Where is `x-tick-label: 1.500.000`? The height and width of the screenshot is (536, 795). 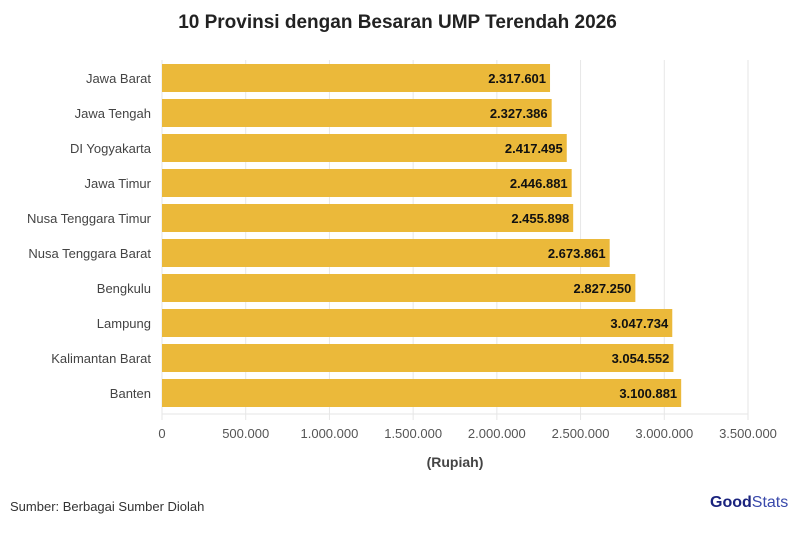 x-tick-label: 1.500.000 is located at coordinates (413, 433).